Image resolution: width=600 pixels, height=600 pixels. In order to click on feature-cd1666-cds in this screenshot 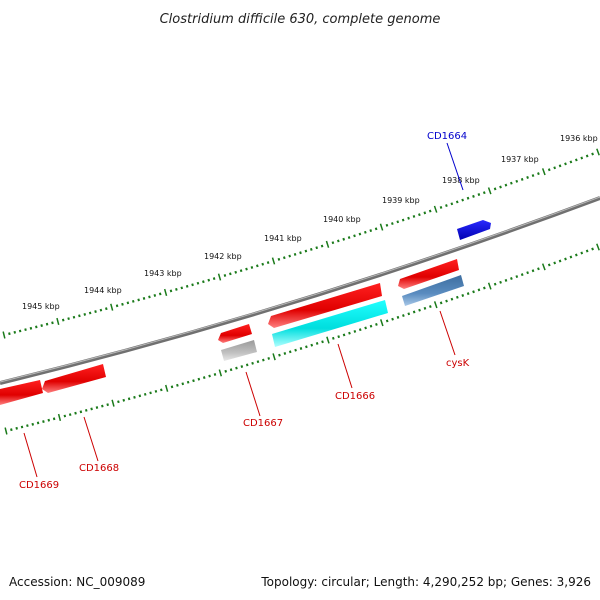, I will do `click(330, 323)`.